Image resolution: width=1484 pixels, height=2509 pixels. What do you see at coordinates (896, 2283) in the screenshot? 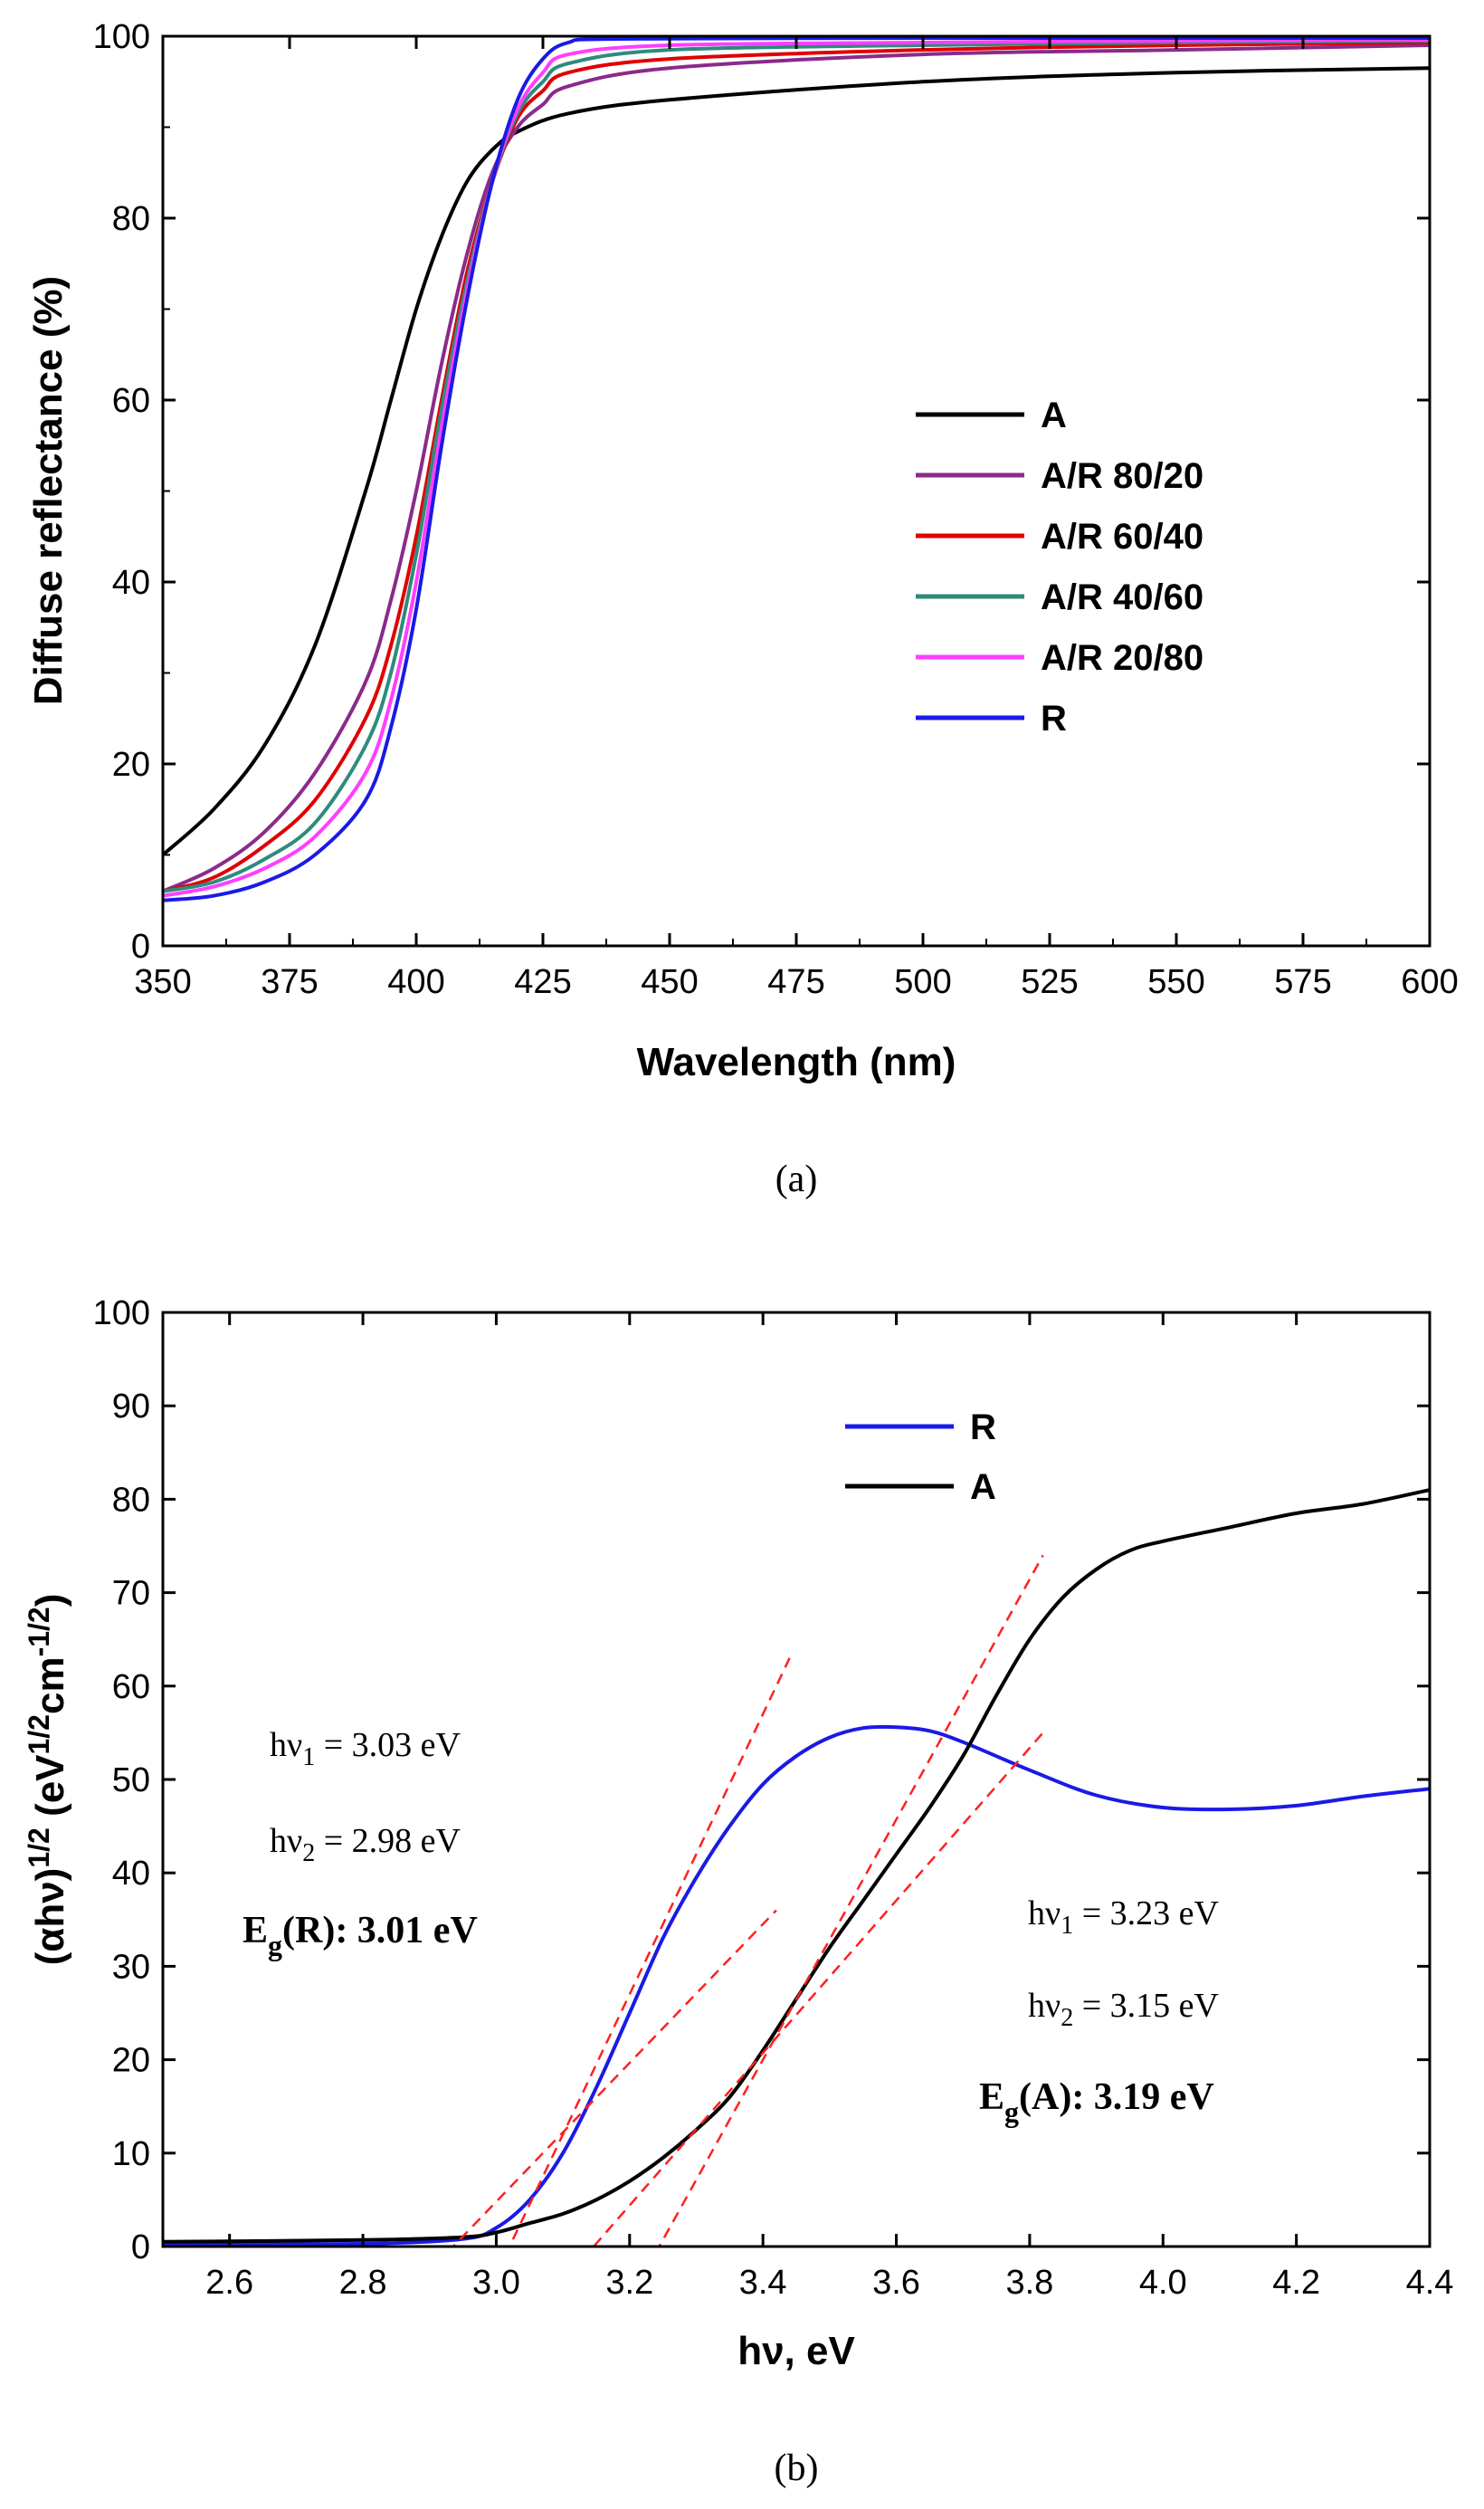
I see `x-tick-label: 3.6` at bounding box center [896, 2283].